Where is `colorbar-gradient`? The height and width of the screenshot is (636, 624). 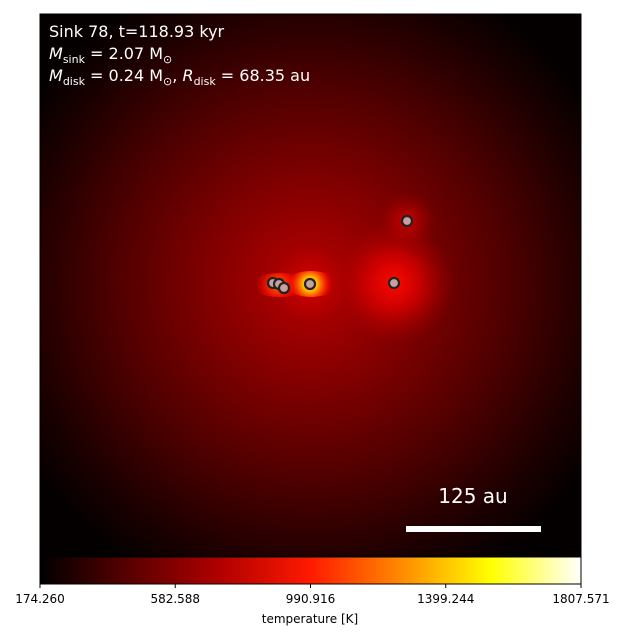 colorbar-gradient is located at coordinates (310, 570).